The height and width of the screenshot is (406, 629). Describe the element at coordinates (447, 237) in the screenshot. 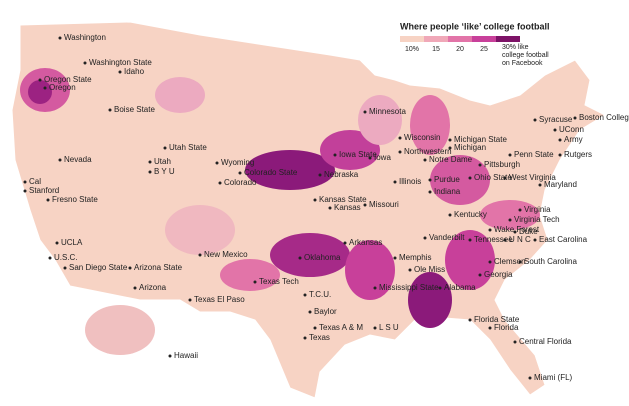

I see `place-label: Vanderbilt` at that location.